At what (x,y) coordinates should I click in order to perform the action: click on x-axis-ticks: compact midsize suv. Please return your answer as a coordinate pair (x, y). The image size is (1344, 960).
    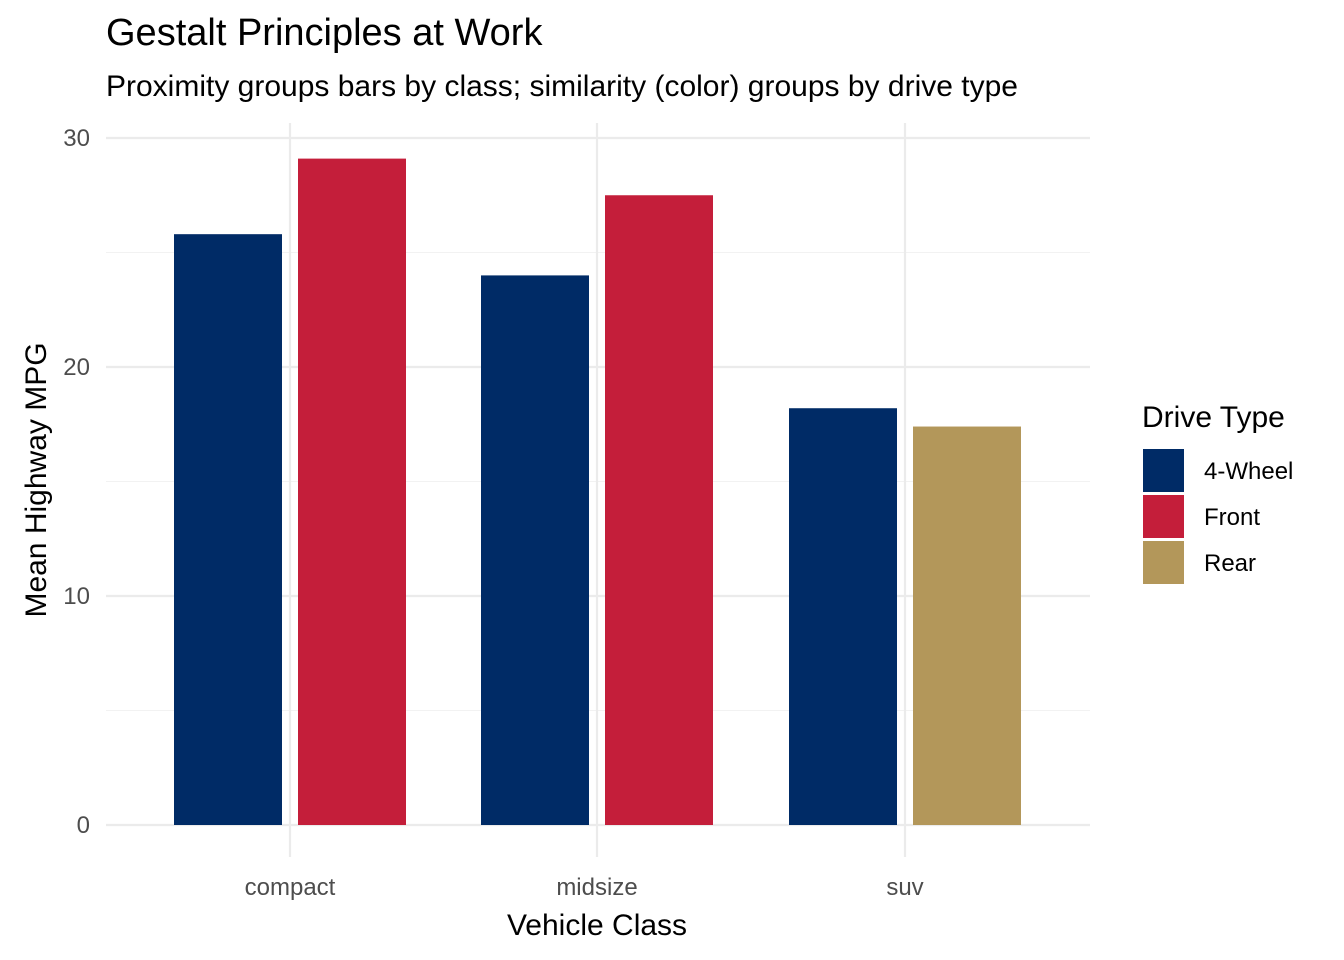
    Looking at the image, I should click on (584, 887).